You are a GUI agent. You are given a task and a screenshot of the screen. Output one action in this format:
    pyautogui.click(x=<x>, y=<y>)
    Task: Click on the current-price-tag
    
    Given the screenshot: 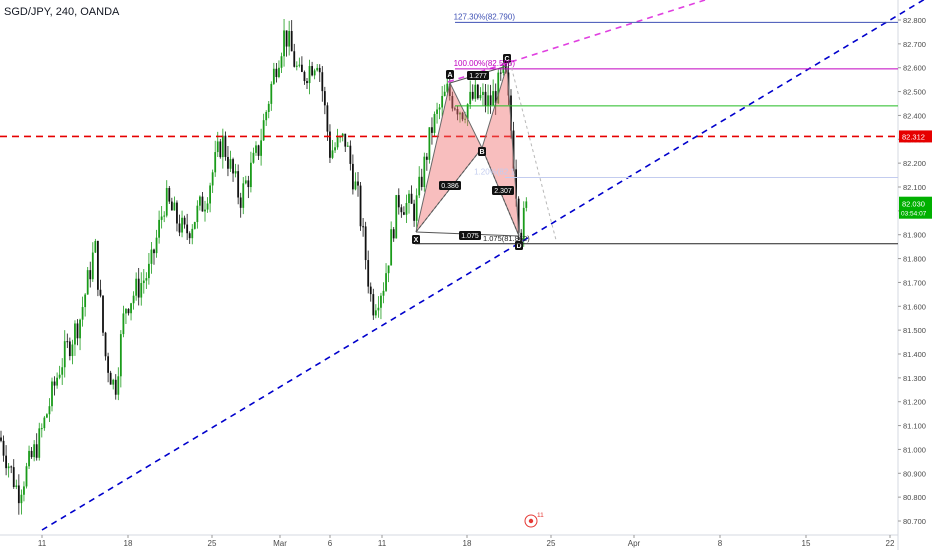 What is the action you would take?
    pyautogui.click(x=915, y=207)
    